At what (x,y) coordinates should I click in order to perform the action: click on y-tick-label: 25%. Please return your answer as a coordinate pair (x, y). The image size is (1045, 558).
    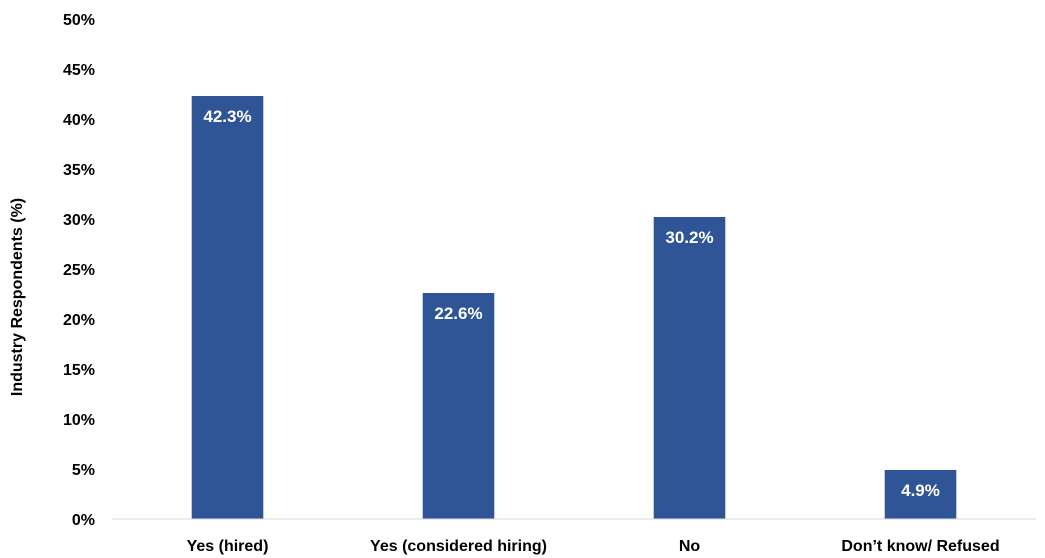
    Looking at the image, I should click on (79, 270).